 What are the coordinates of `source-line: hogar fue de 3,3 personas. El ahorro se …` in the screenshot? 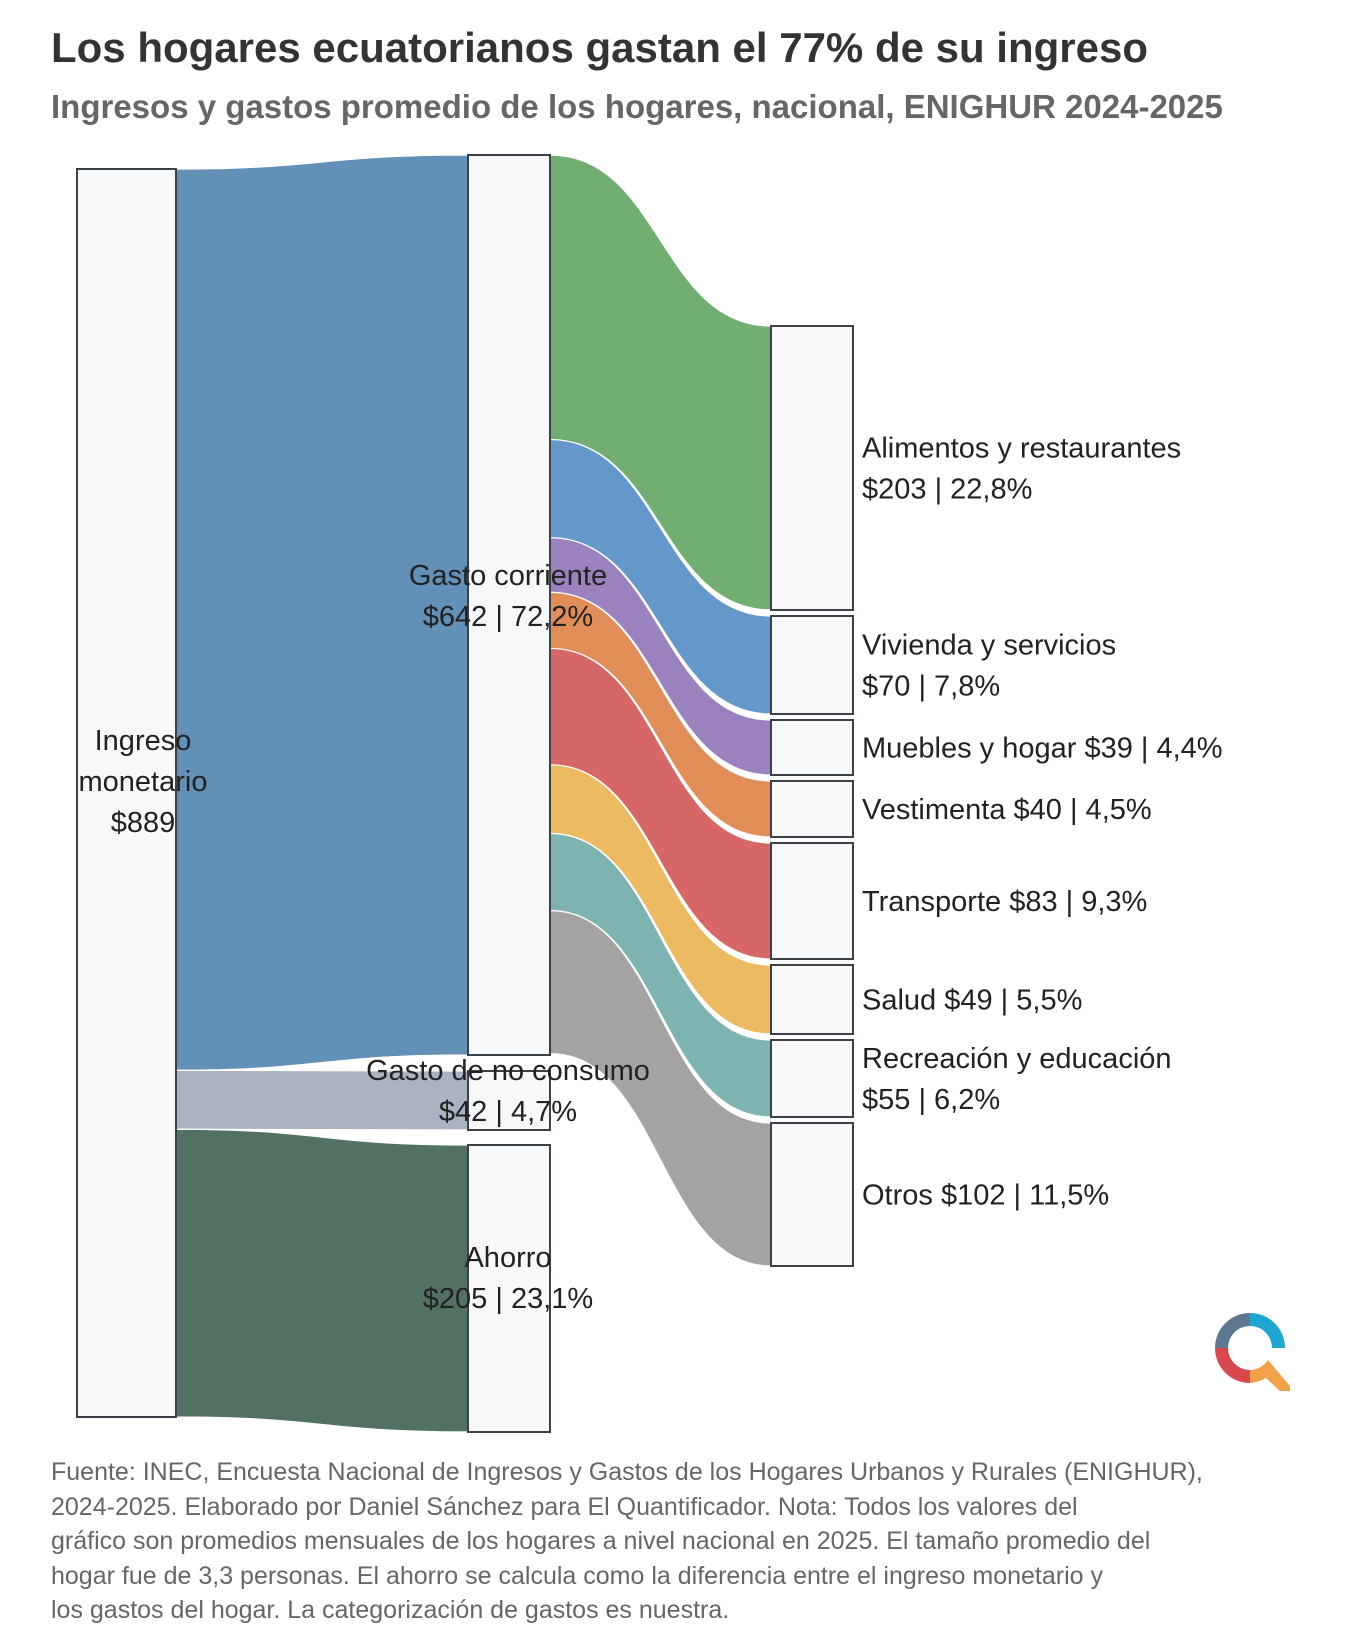 It's located at (577, 1575).